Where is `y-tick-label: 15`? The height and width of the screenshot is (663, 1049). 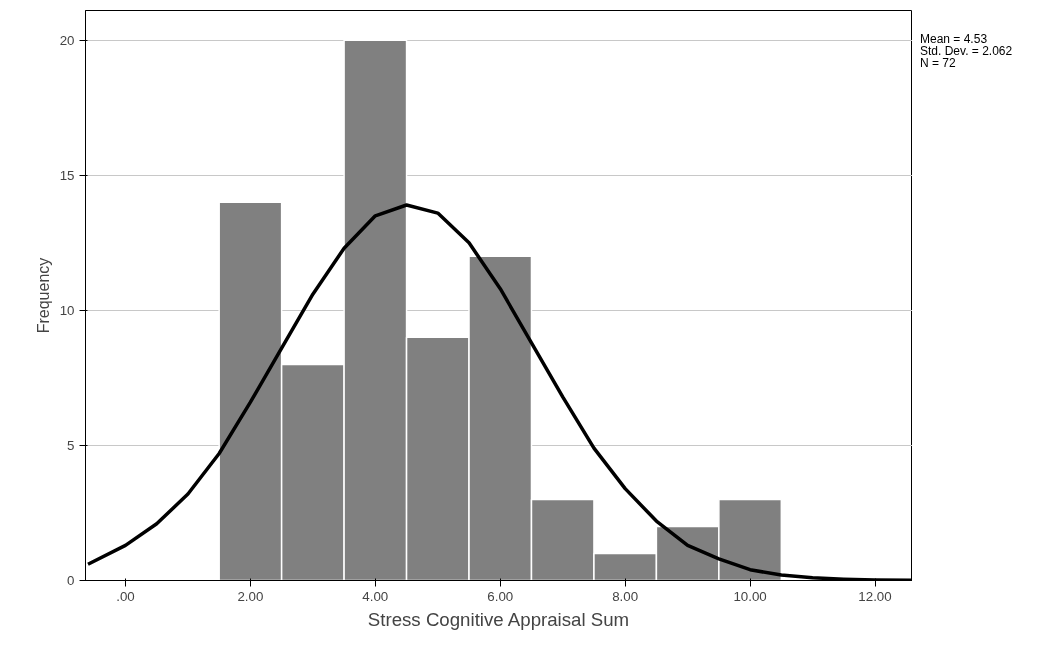 y-tick-label: 15 is located at coordinates (67, 175).